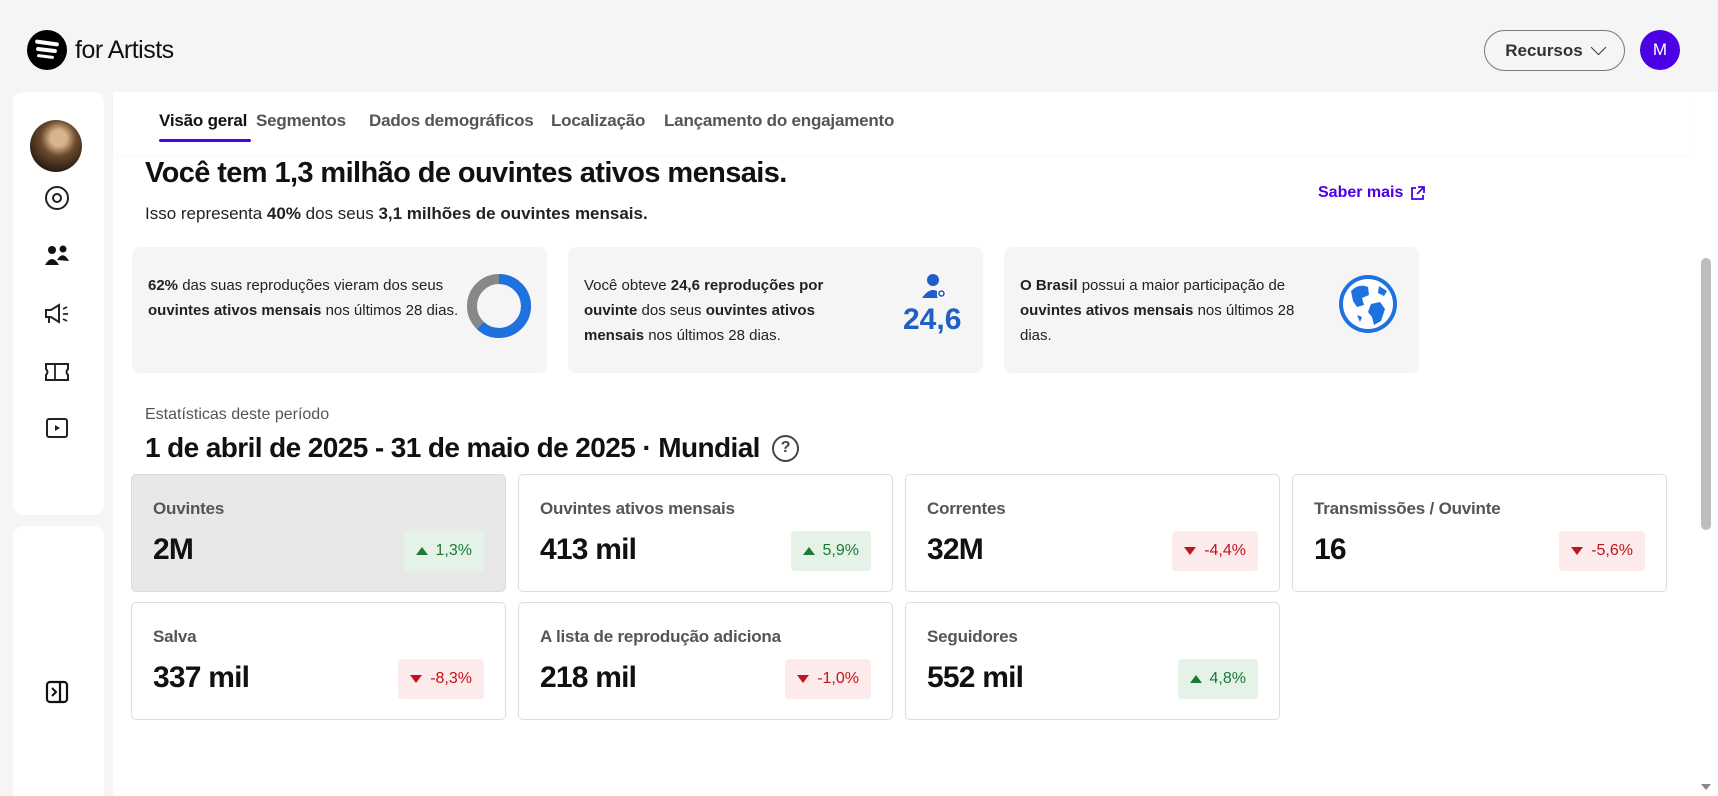 The height and width of the screenshot is (796, 1718). I want to click on stat-value: 218 mil, so click(588, 677).